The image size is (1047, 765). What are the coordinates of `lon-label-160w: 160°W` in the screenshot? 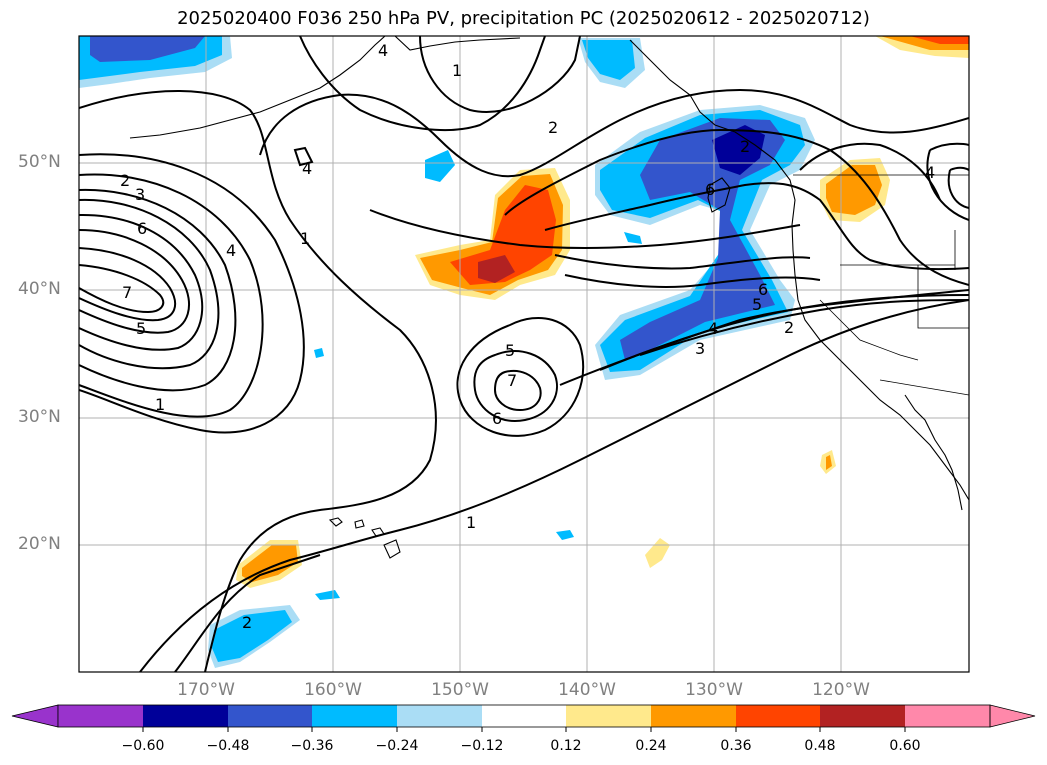 It's located at (333, 690).